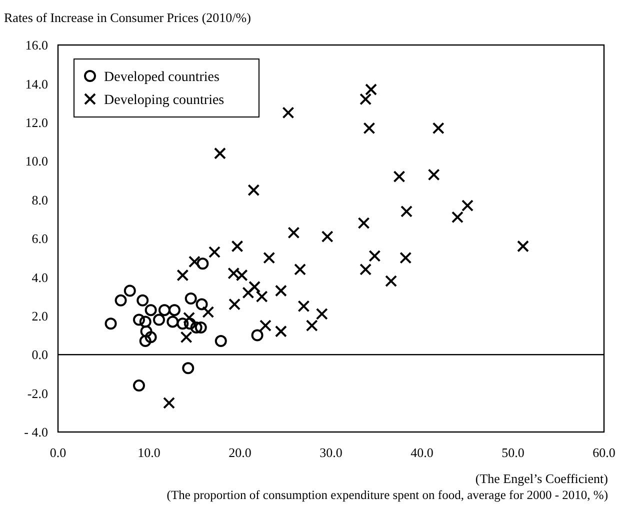 Image resolution: width=625 pixels, height=507 pixels. Describe the element at coordinates (541, 478) in the screenshot. I see `x-axis-title: (The Engel’s Coefficient)` at that location.